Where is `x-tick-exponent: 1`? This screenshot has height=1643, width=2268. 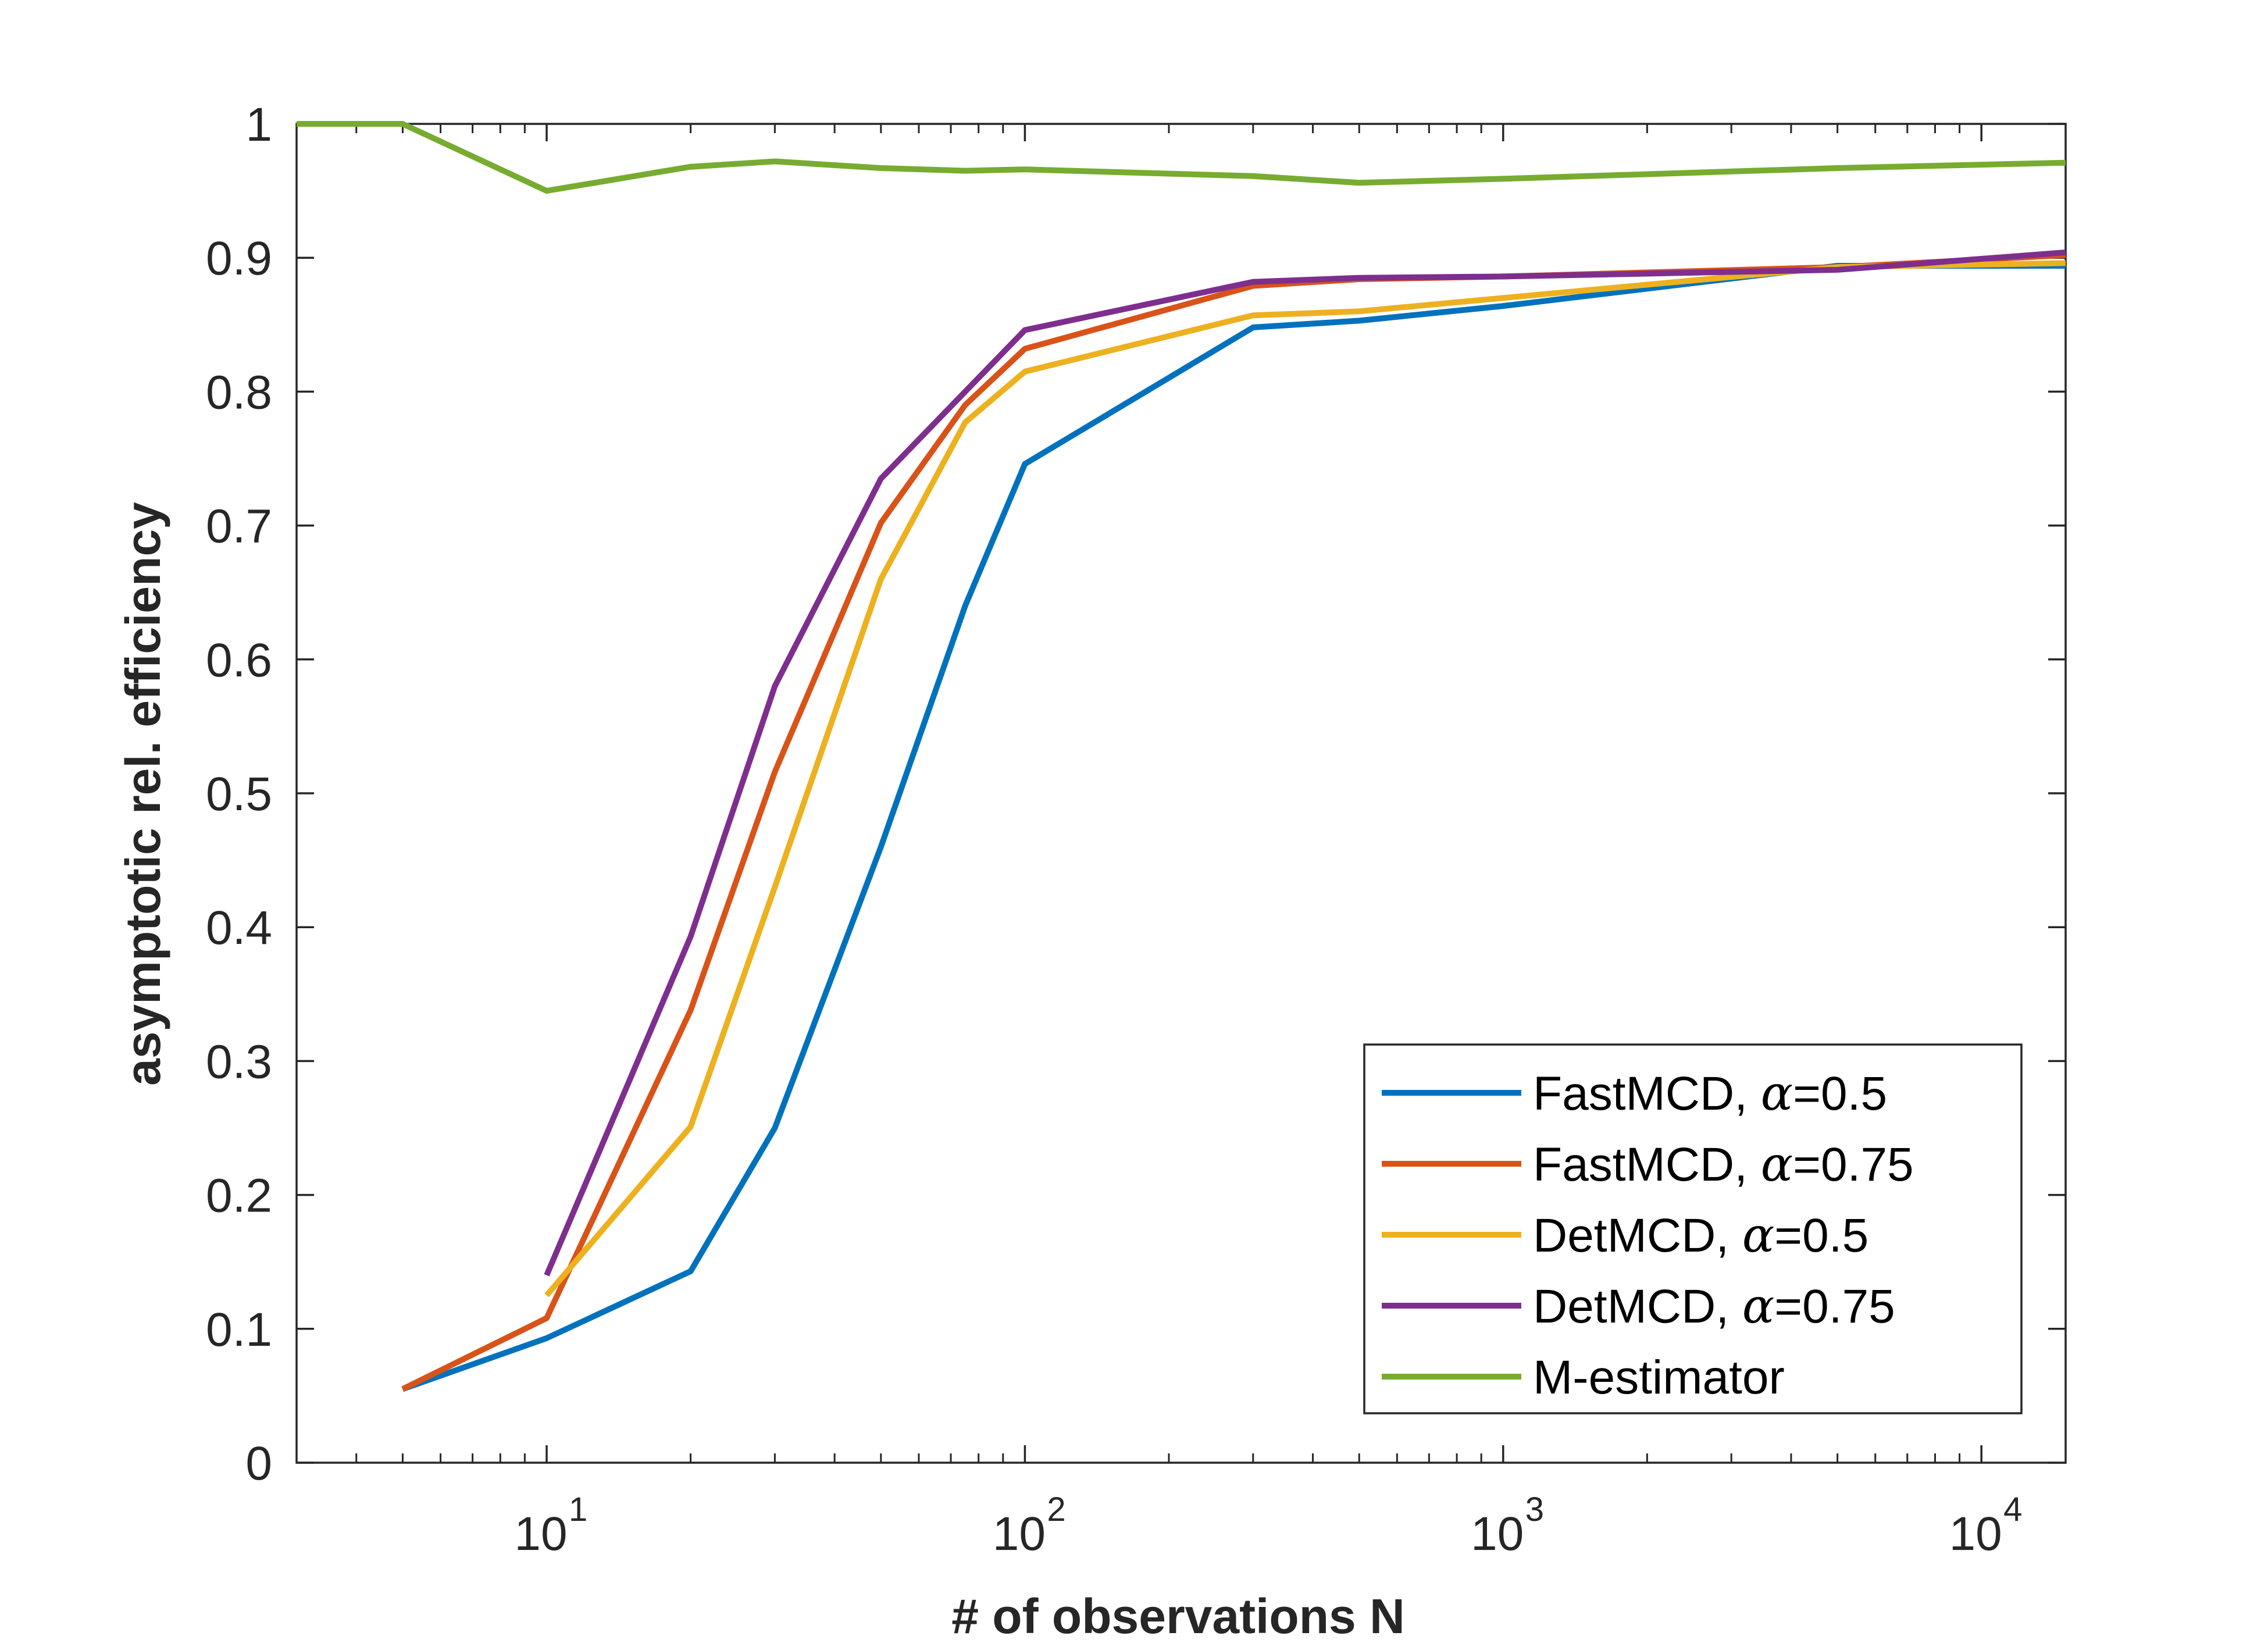 x-tick-exponent: 1 is located at coordinates (578, 1509).